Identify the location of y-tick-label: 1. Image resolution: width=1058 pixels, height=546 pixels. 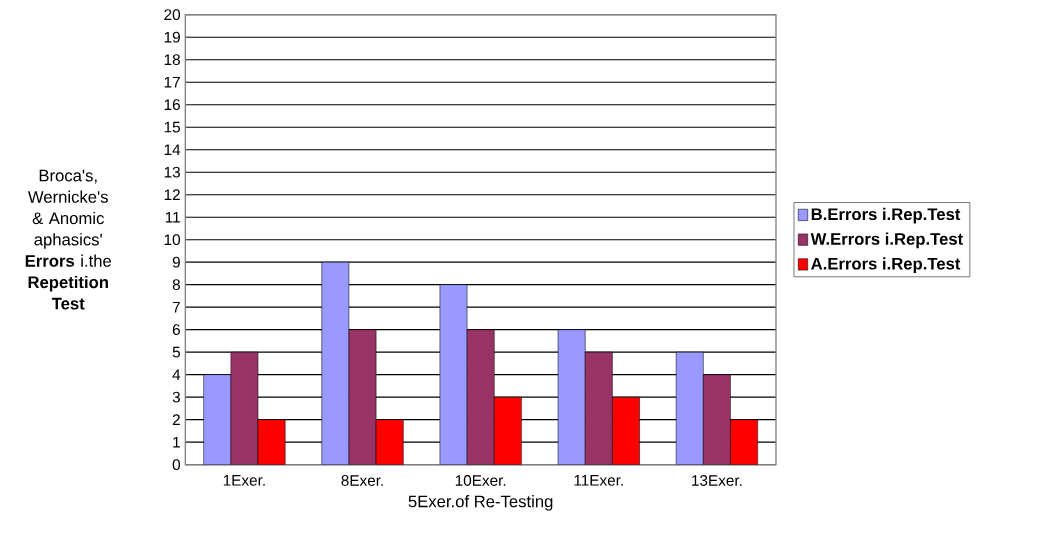
(176, 442).